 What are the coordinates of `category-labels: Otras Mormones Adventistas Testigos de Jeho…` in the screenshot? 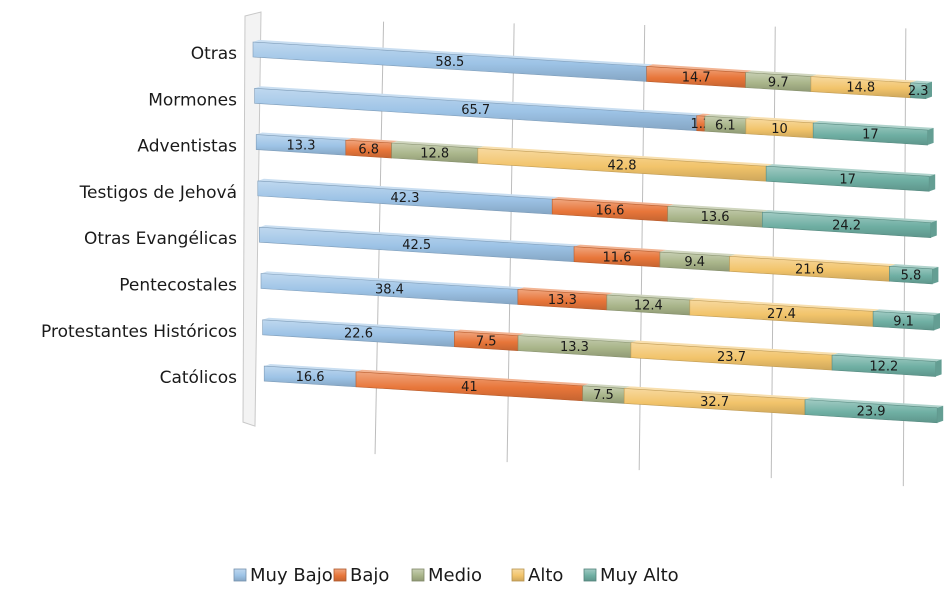 It's located at (139, 216).